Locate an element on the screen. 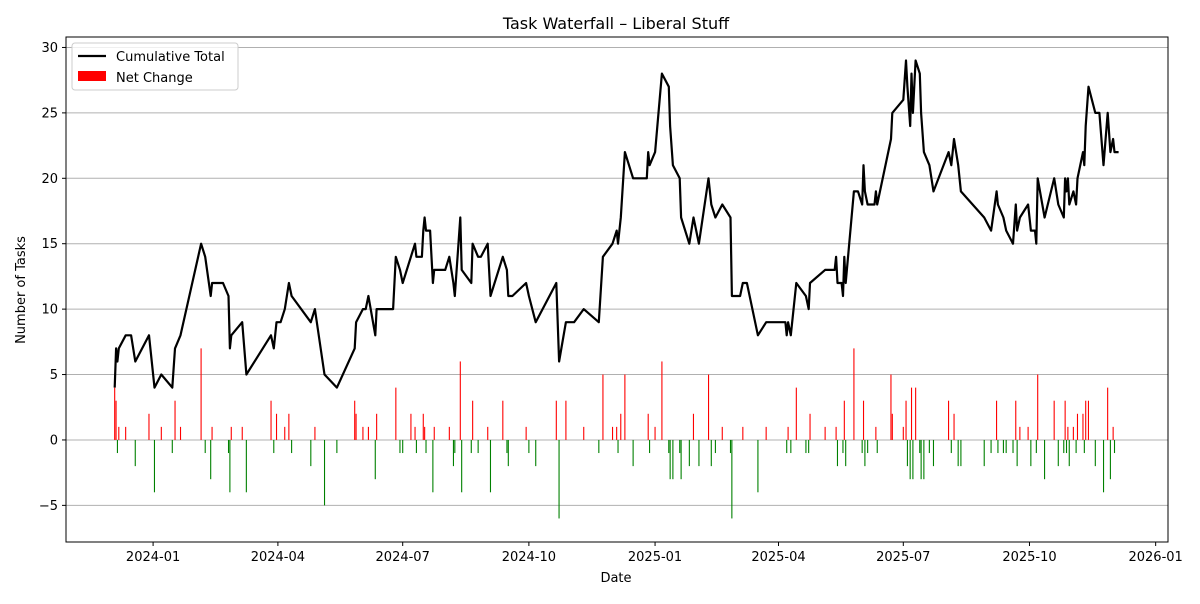 The image size is (1200, 604). y-tick-label: 15 is located at coordinates (49, 244).